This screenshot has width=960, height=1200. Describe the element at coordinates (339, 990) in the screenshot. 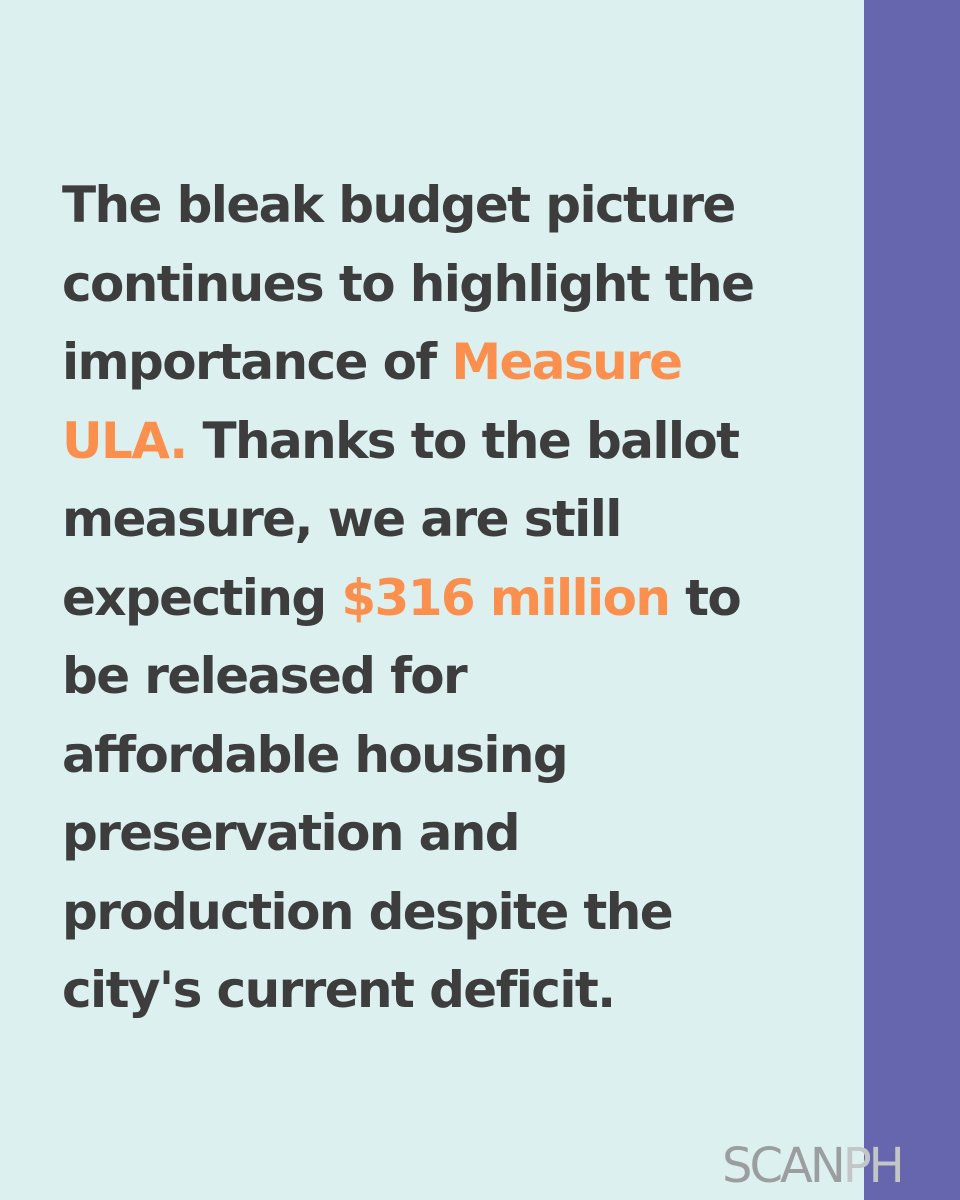

I see `quote-line-text: city's current deficit.` at that location.